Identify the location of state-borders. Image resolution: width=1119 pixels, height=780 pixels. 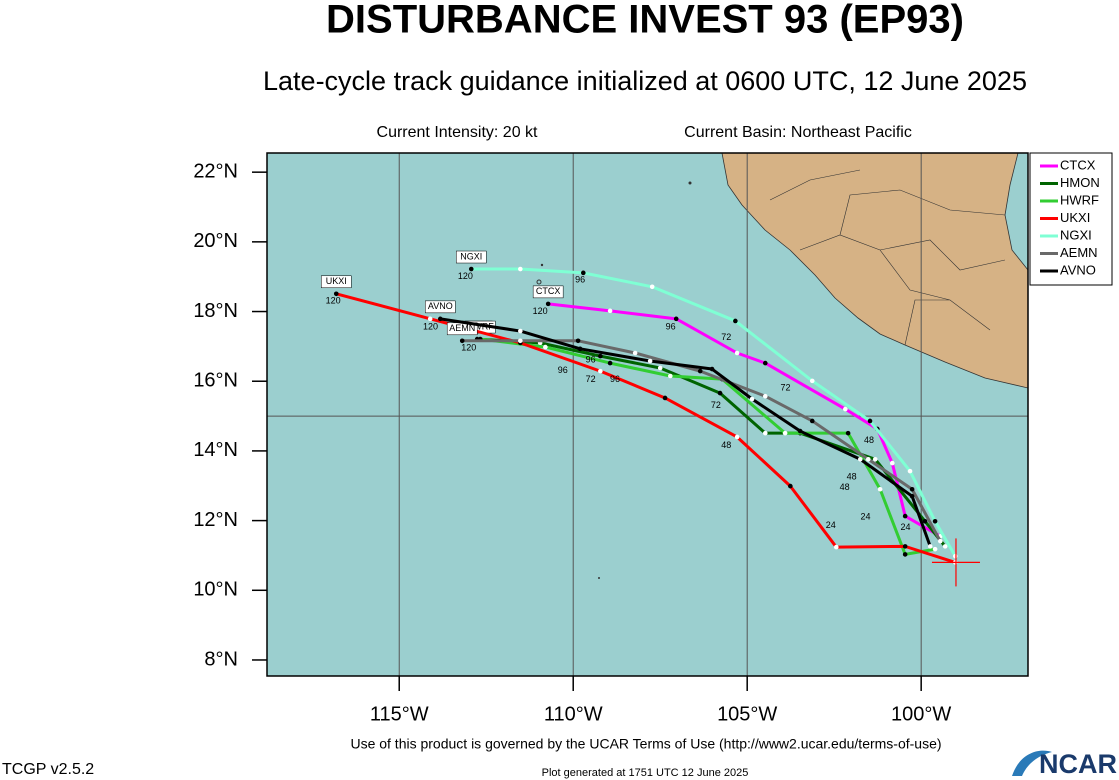
(887, 257).